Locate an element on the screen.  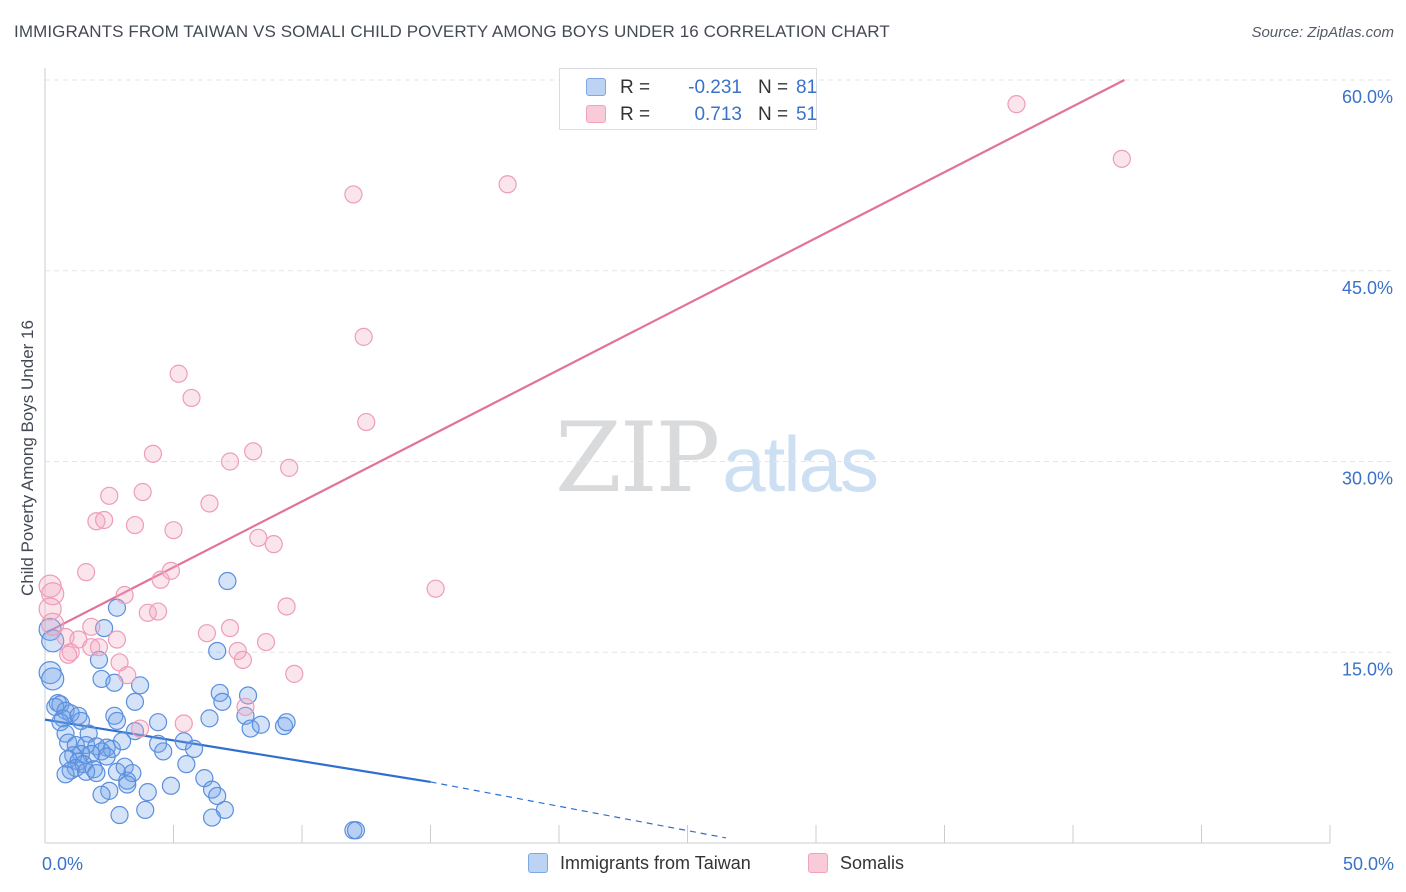
x-tick-label: 0.0% is located at coordinates (62, 864).